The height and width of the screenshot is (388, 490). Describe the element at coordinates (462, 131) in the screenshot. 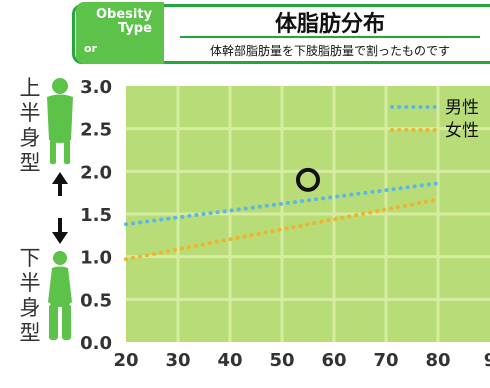

I see `legend-label: 女性` at that location.